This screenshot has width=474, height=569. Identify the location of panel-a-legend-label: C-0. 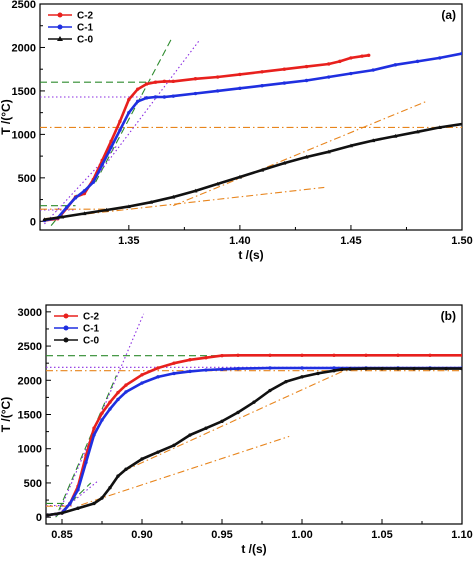
(85, 40).